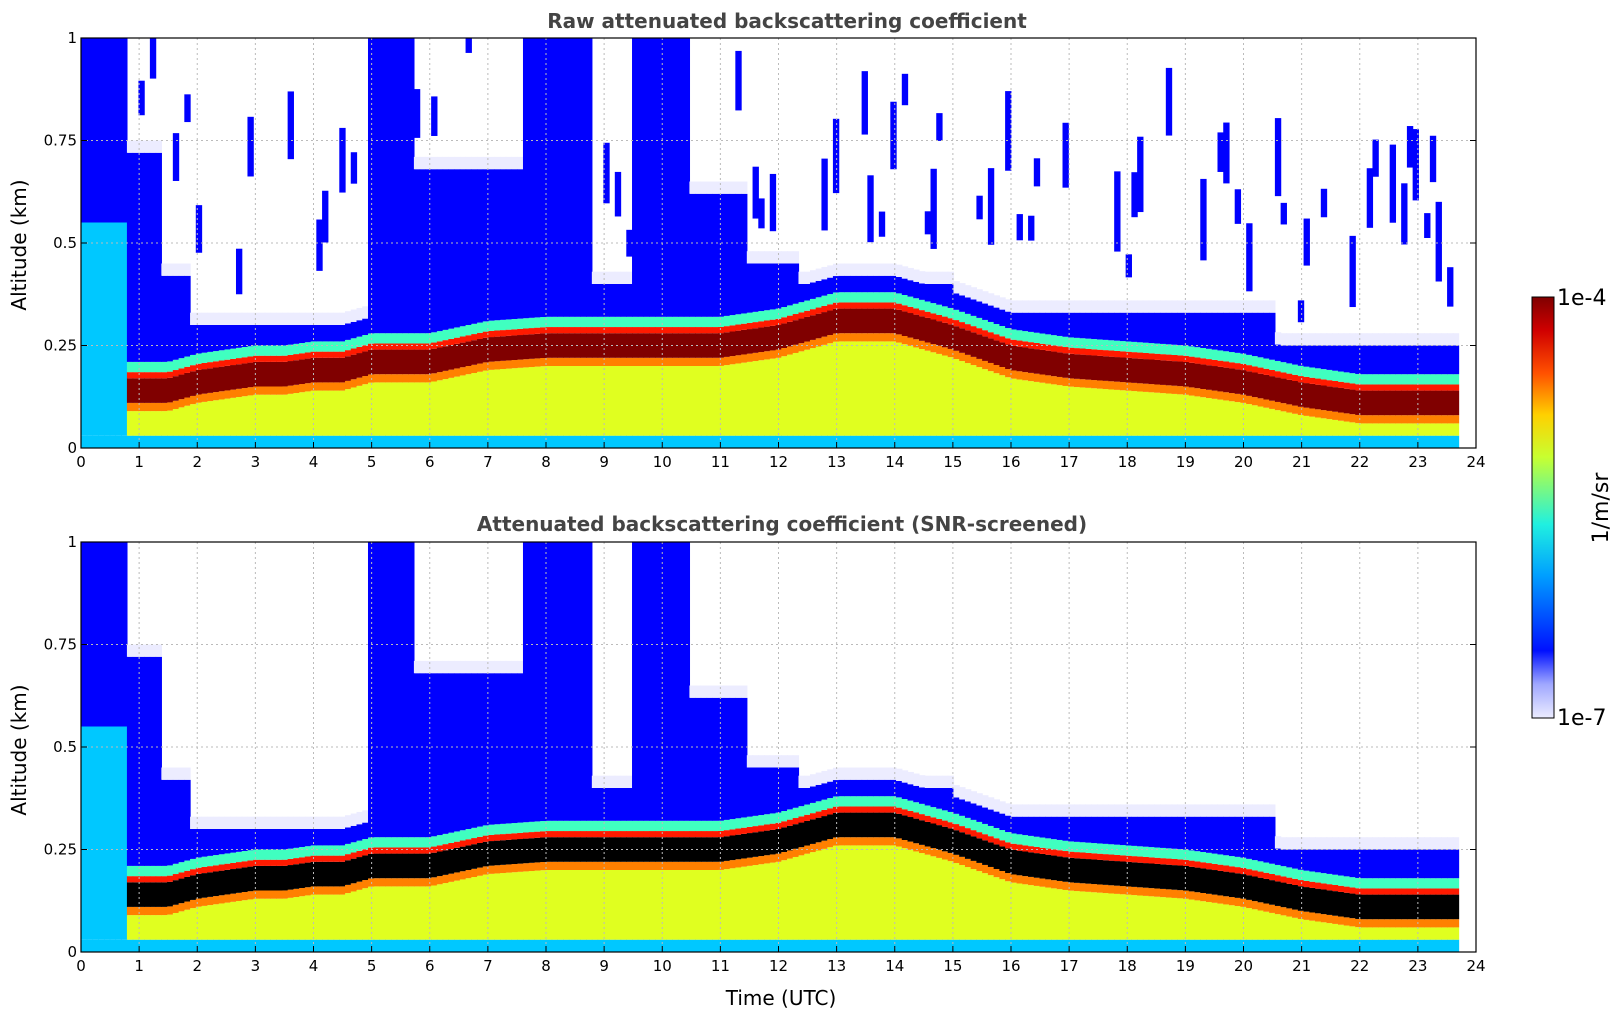 The image size is (1621, 1020). What do you see at coordinates (1417, 462) in the screenshot?
I see `x-tick-label: 23` at bounding box center [1417, 462].